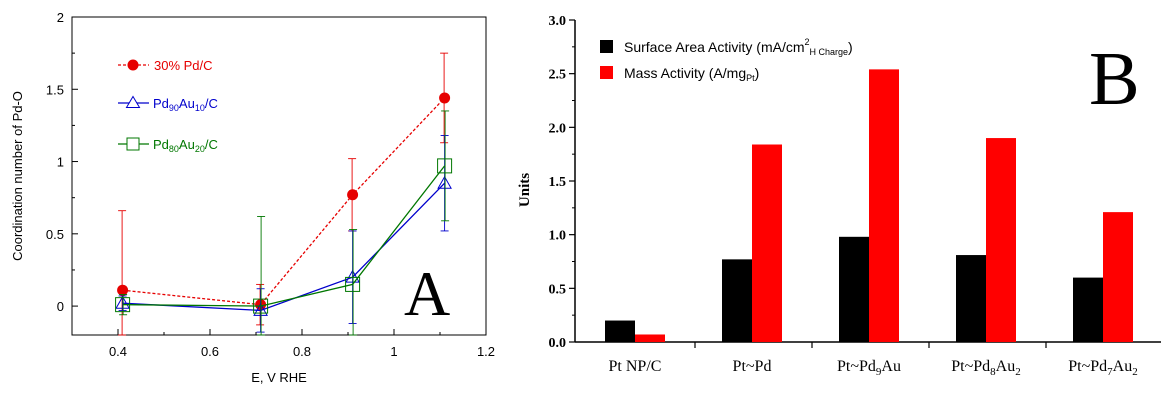  Describe the element at coordinates (635, 366) in the screenshot. I see `category-label-b: Pt NP/C` at that location.